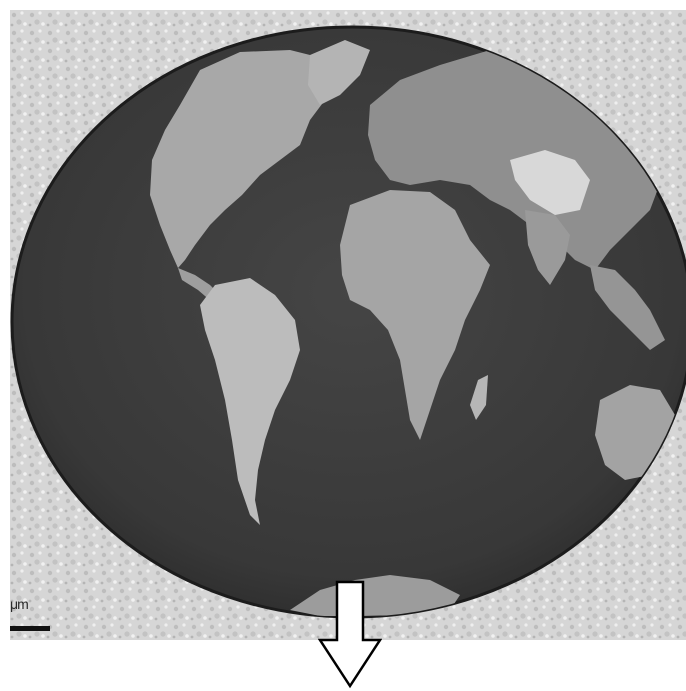  I want to click on islands-southeast-asia, so click(627, 307).